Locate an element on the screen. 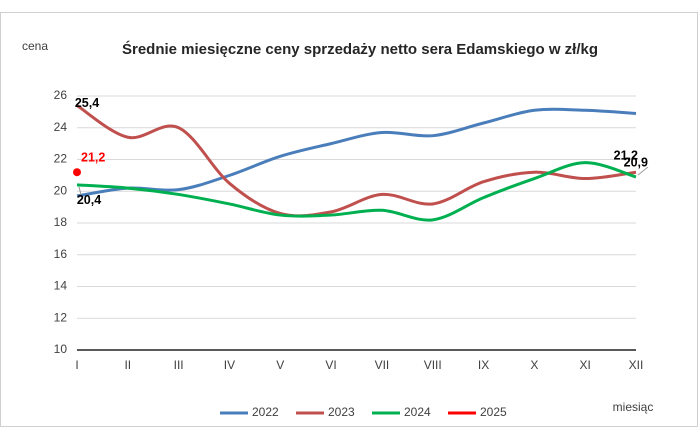 The height and width of the screenshot is (428, 699). y-tick-label: 26 is located at coordinates (61, 95).